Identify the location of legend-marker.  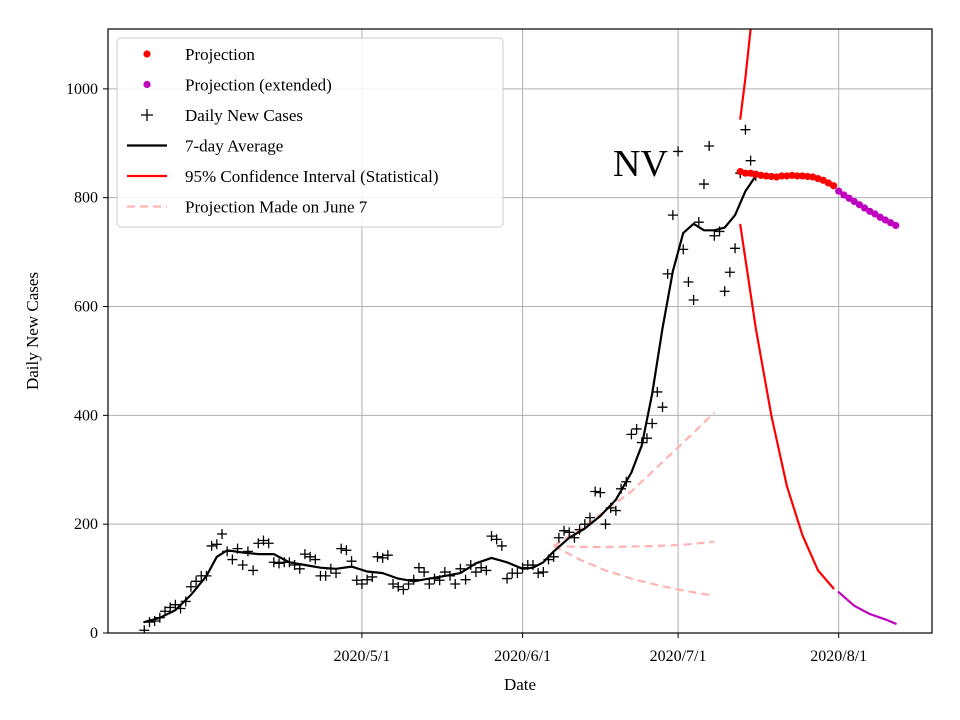
(147, 84).